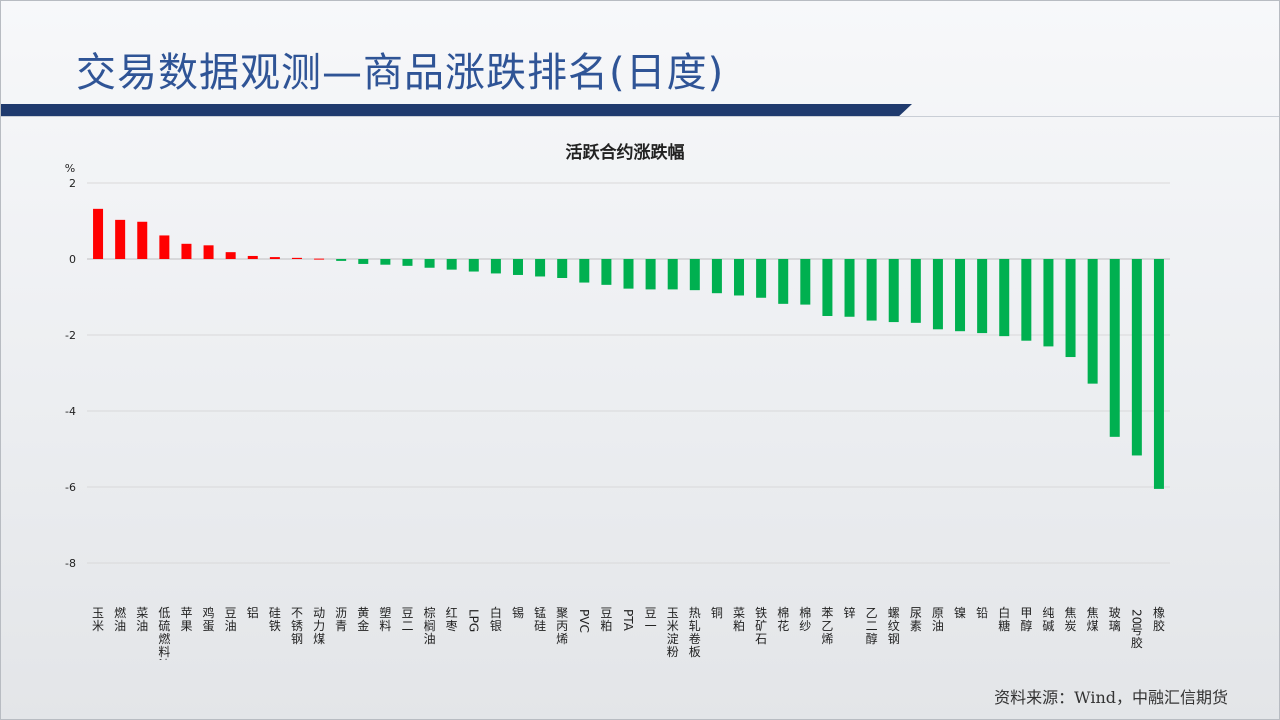  I want to click on svg-text: 粉, so click(673, 652).